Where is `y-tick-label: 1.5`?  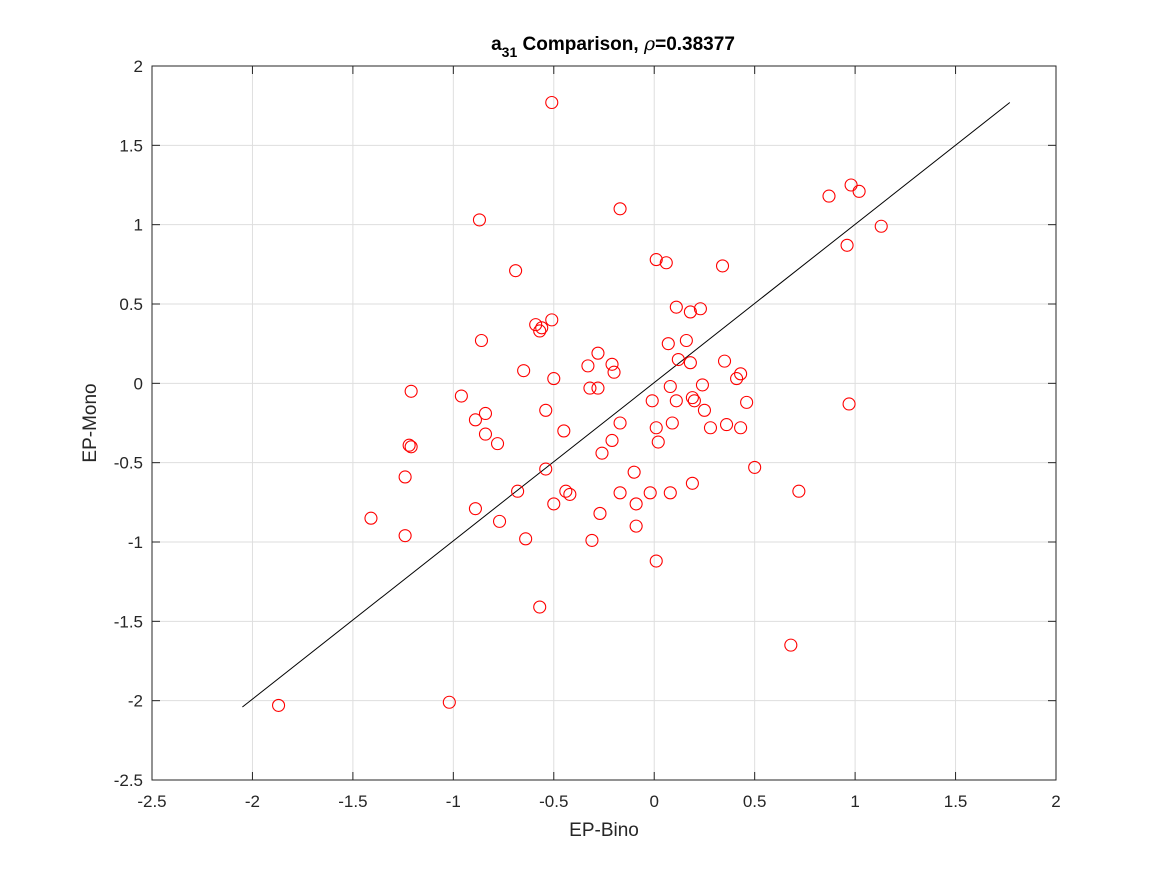
y-tick-label: 1.5 is located at coordinates (131, 145).